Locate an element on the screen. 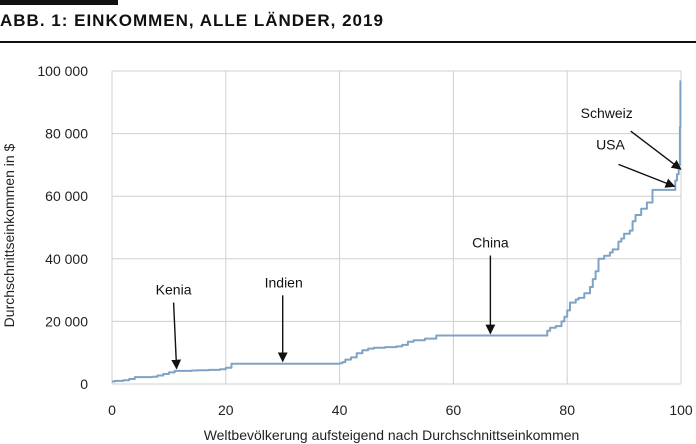 The image size is (696, 444). annotation-label: USA is located at coordinates (610, 144).